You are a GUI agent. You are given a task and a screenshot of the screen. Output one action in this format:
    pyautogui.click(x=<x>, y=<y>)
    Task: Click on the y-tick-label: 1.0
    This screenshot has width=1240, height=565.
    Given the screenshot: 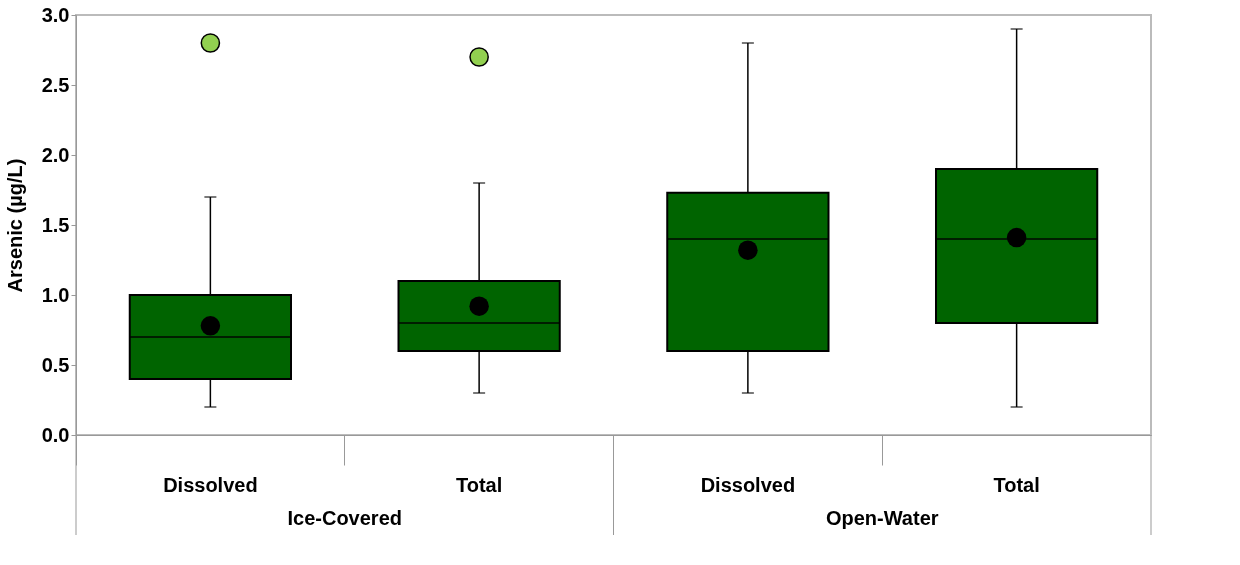 What is the action you would take?
    pyautogui.click(x=55, y=294)
    